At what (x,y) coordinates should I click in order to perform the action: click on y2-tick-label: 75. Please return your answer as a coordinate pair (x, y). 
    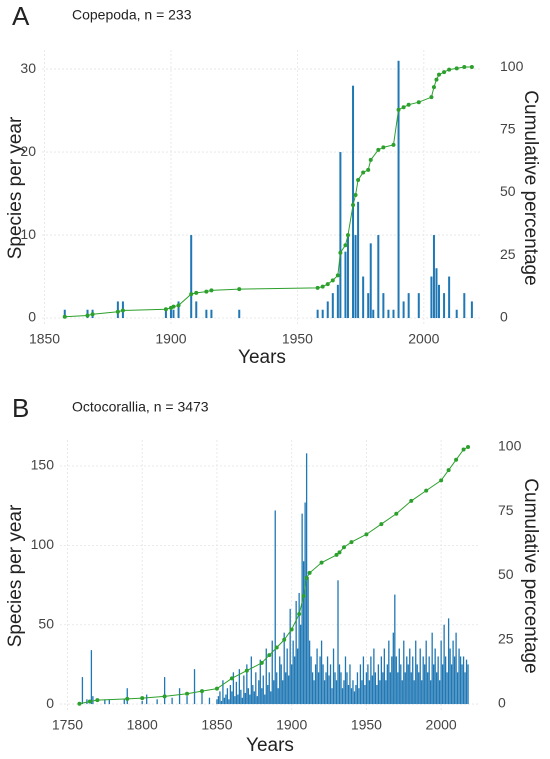
    Looking at the image, I should click on (508, 128).